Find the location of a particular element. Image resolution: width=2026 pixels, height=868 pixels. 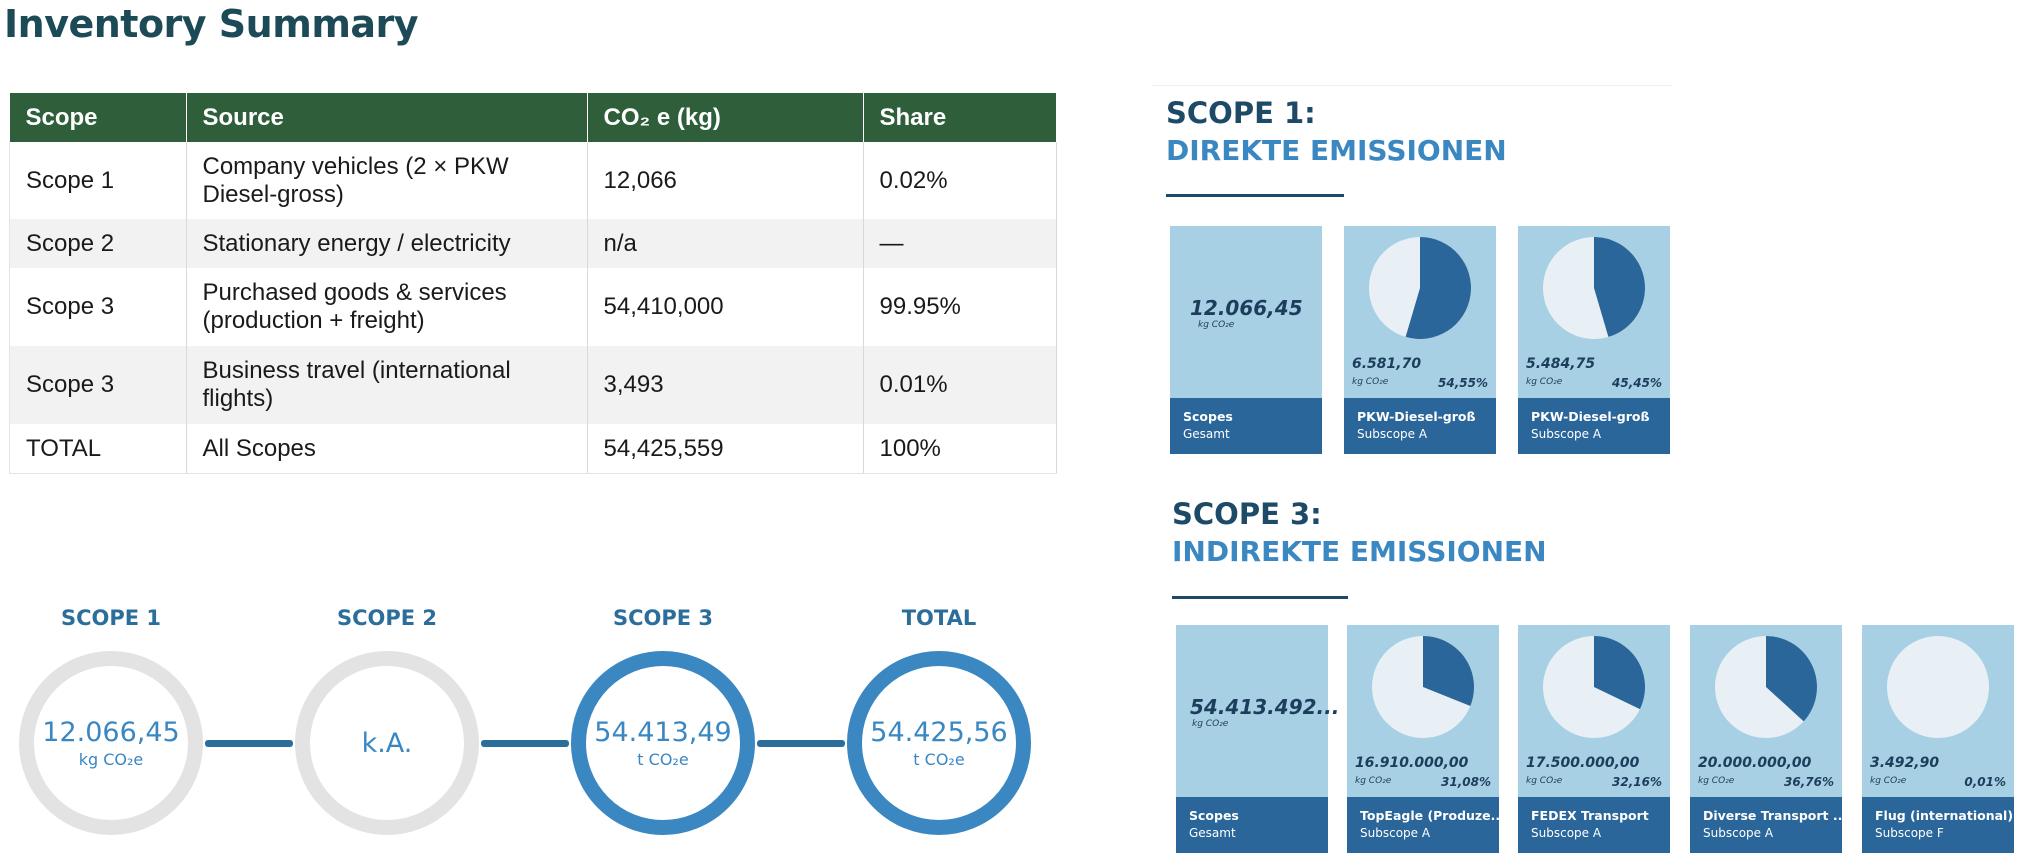

card-percent: 36,76% is located at coordinates (1809, 782).